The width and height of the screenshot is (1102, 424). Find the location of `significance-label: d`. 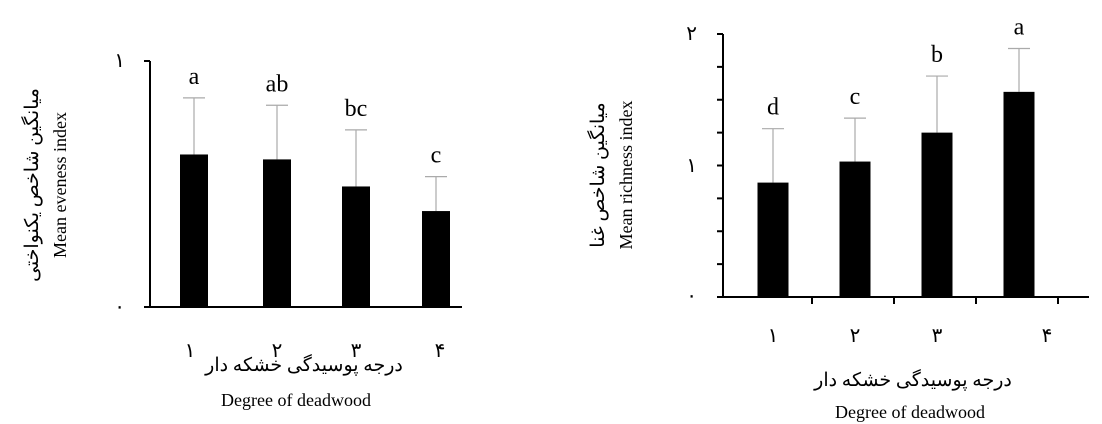

significance-label: d is located at coordinates (773, 108).